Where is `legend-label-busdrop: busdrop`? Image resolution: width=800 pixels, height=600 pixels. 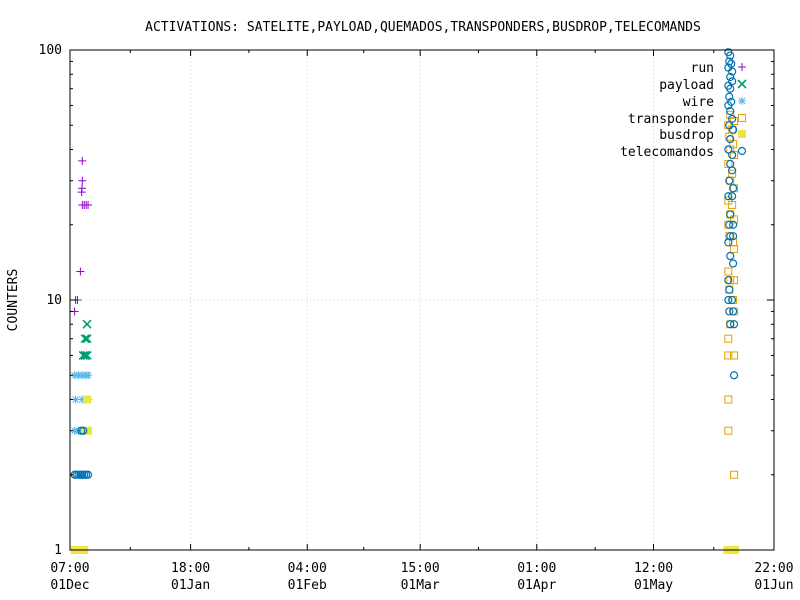 legend-label-busdrop: busdrop is located at coordinates (686, 135).